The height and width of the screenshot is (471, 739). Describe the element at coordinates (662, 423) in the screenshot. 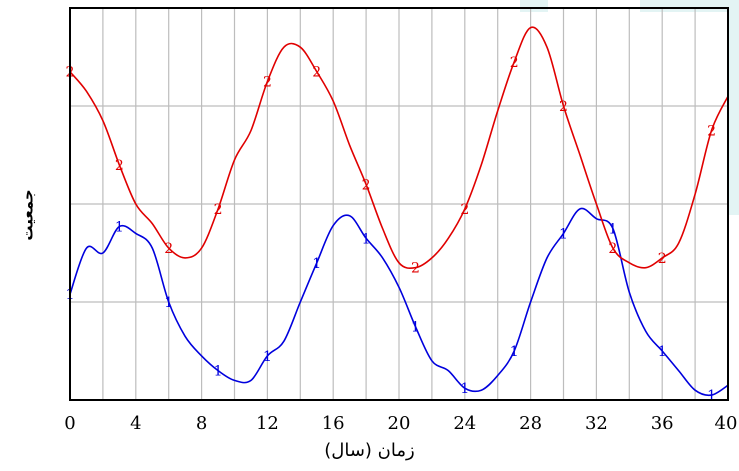

I see `x-tick-label: 36` at that location.